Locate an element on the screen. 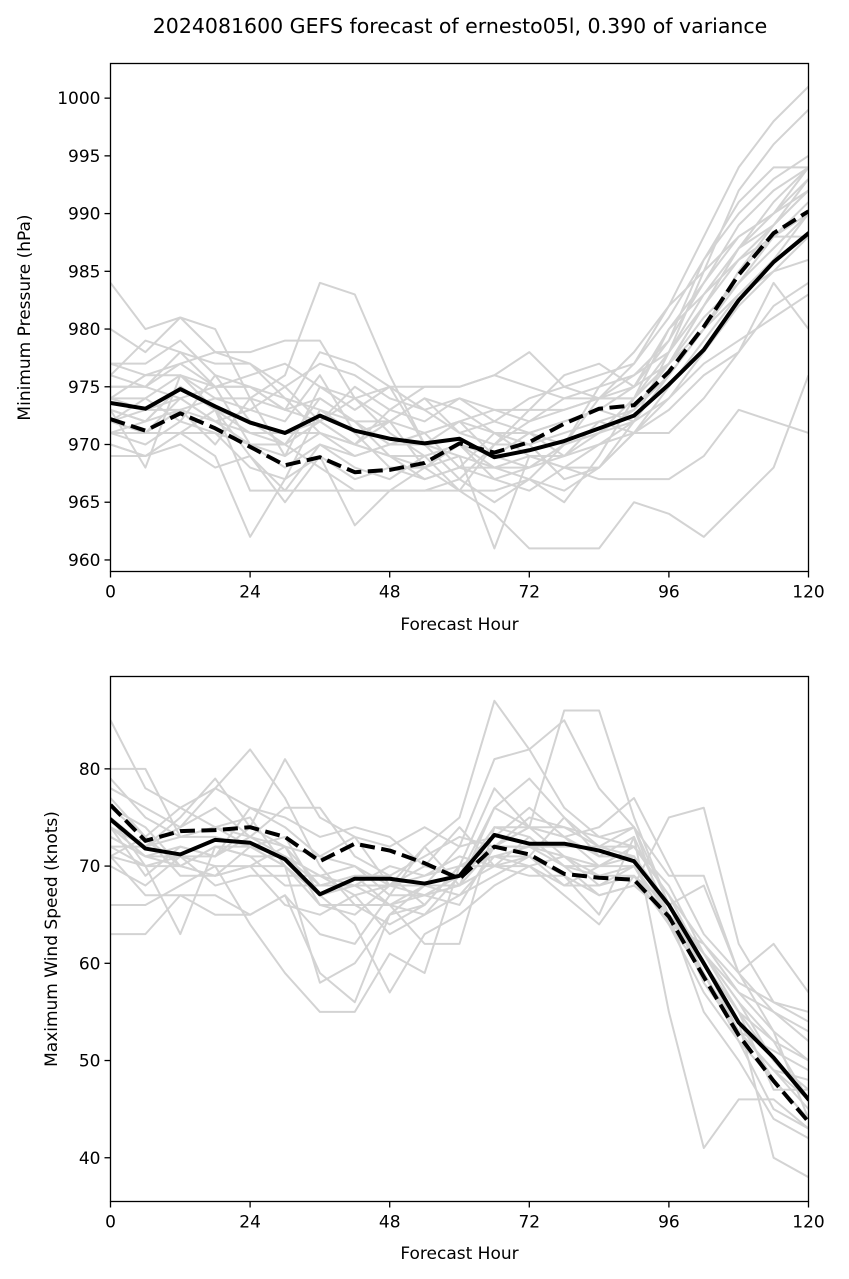  pressure-highlight-solid-line is located at coordinates (459, 345).